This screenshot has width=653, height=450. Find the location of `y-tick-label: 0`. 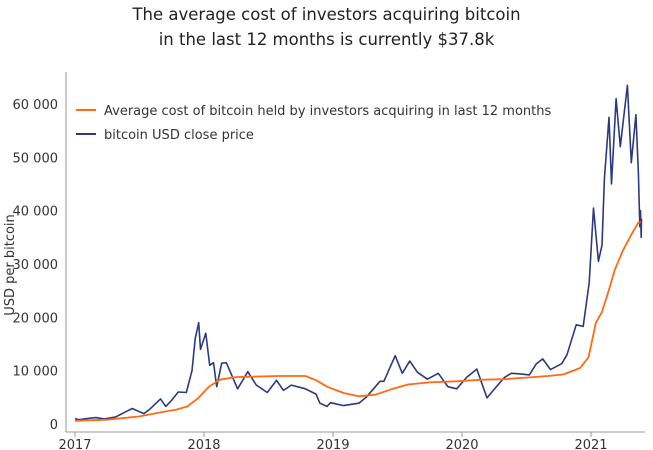

y-tick-label: 0 is located at coordinates (54, 425).